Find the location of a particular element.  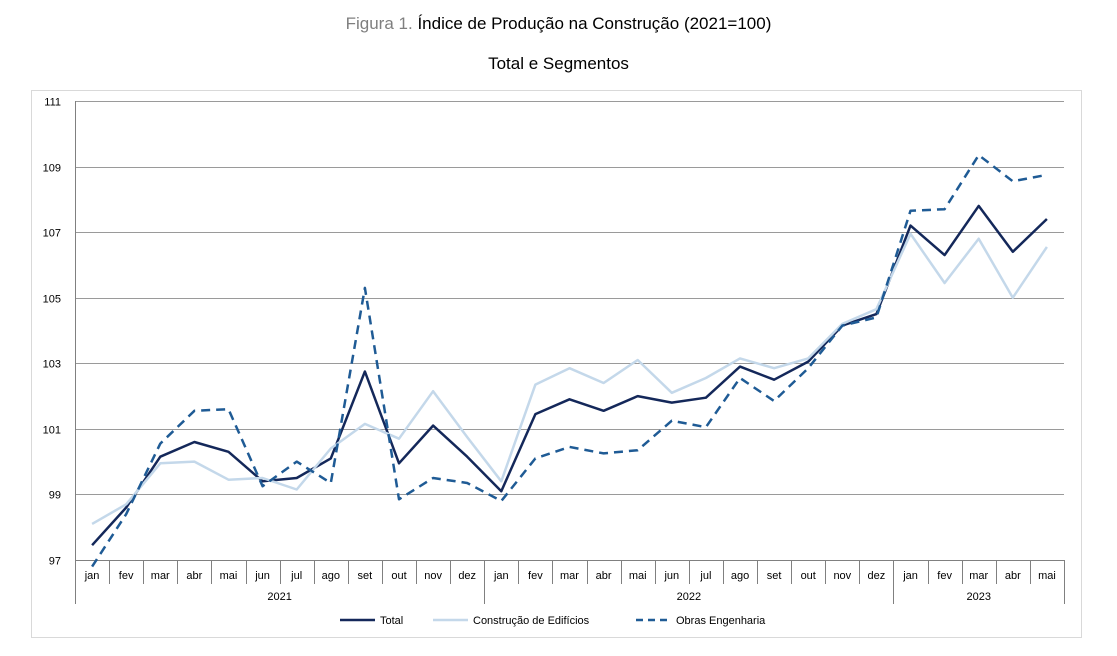

y-tick-label: 105 is located at coordinates (52, 300).